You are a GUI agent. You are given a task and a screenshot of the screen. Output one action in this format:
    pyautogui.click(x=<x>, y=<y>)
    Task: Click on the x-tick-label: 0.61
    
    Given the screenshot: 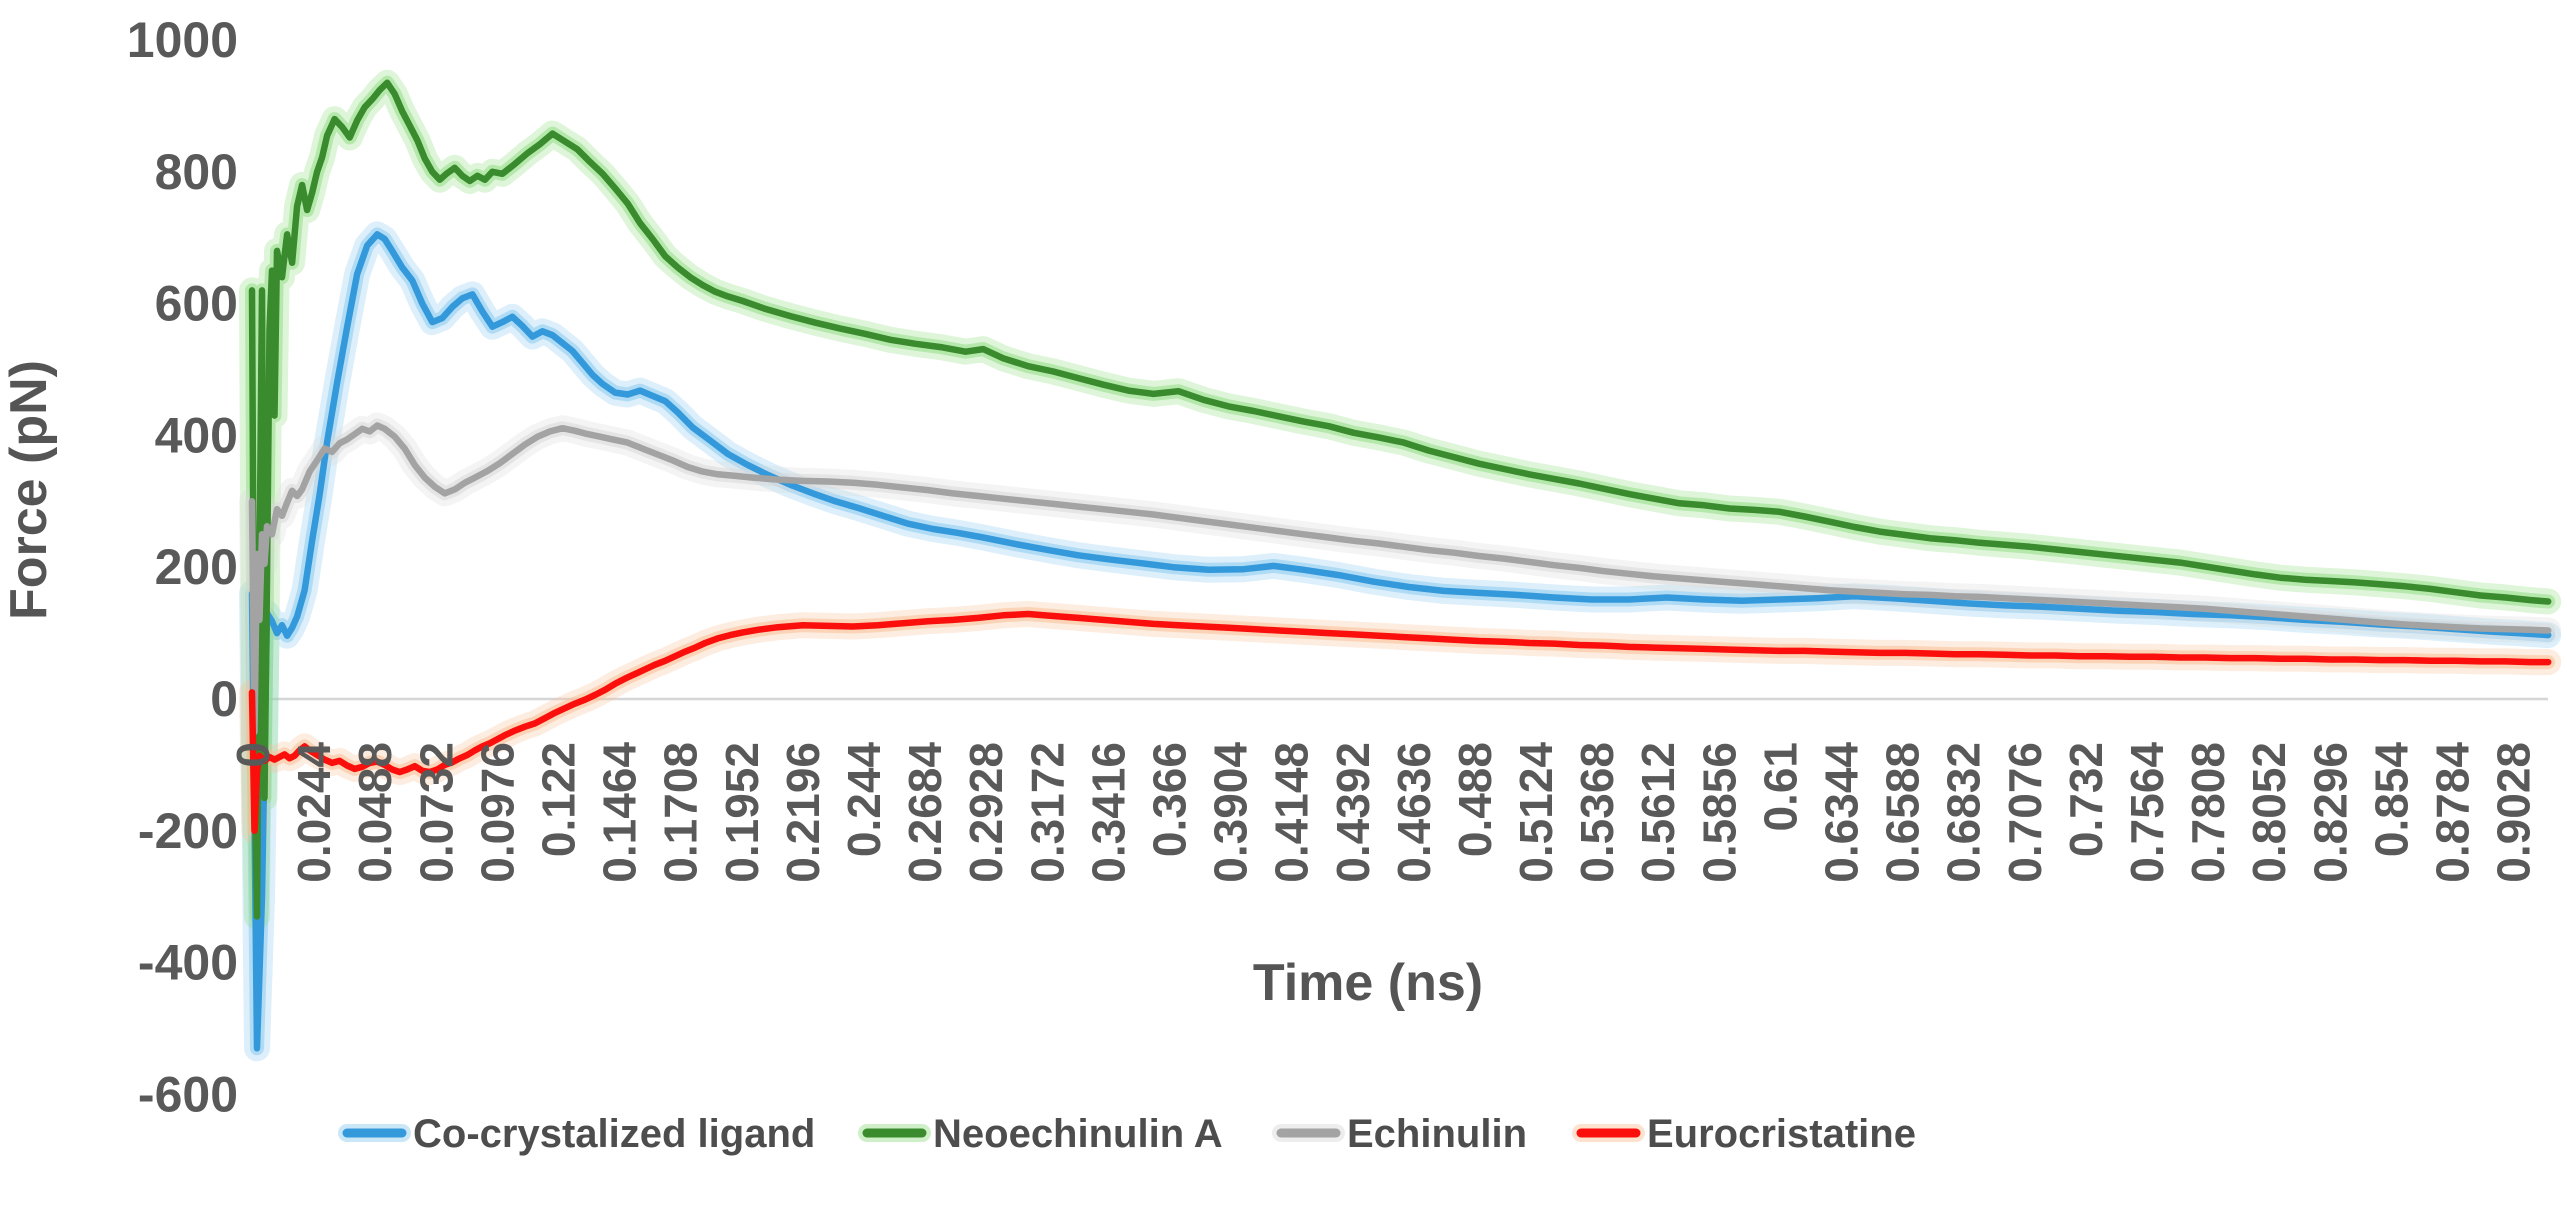 What is the action you would take?
    pyautogui.click(x=1780, y=787)
    